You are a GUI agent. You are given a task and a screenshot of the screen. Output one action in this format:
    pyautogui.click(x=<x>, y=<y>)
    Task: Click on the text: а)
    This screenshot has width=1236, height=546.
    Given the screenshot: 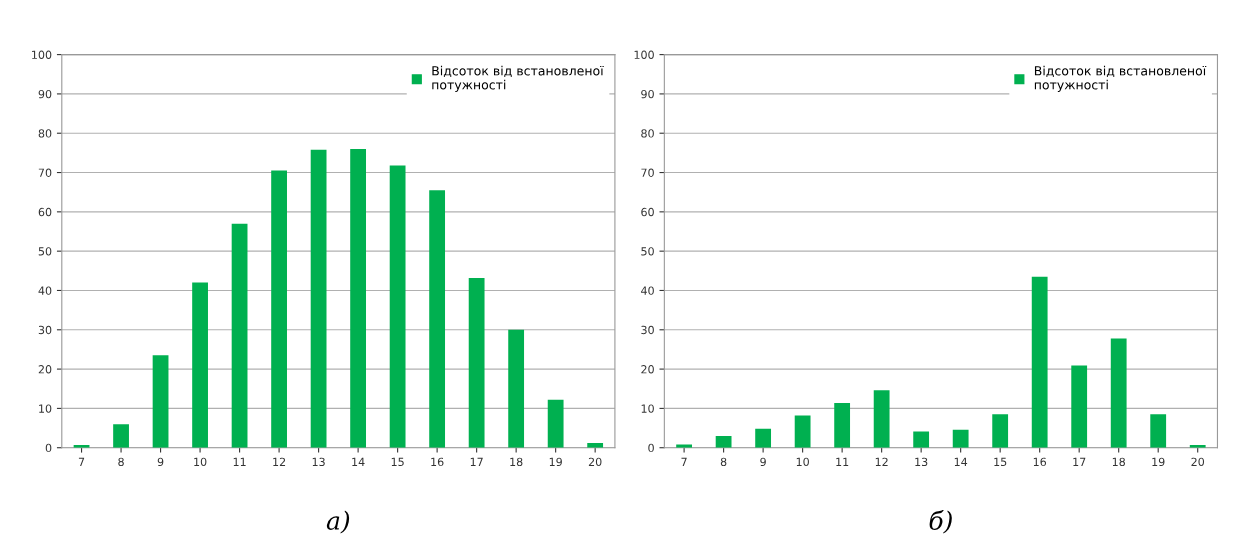 What is the action you would take?
    pyautogui.click(x=338, y=522)
    